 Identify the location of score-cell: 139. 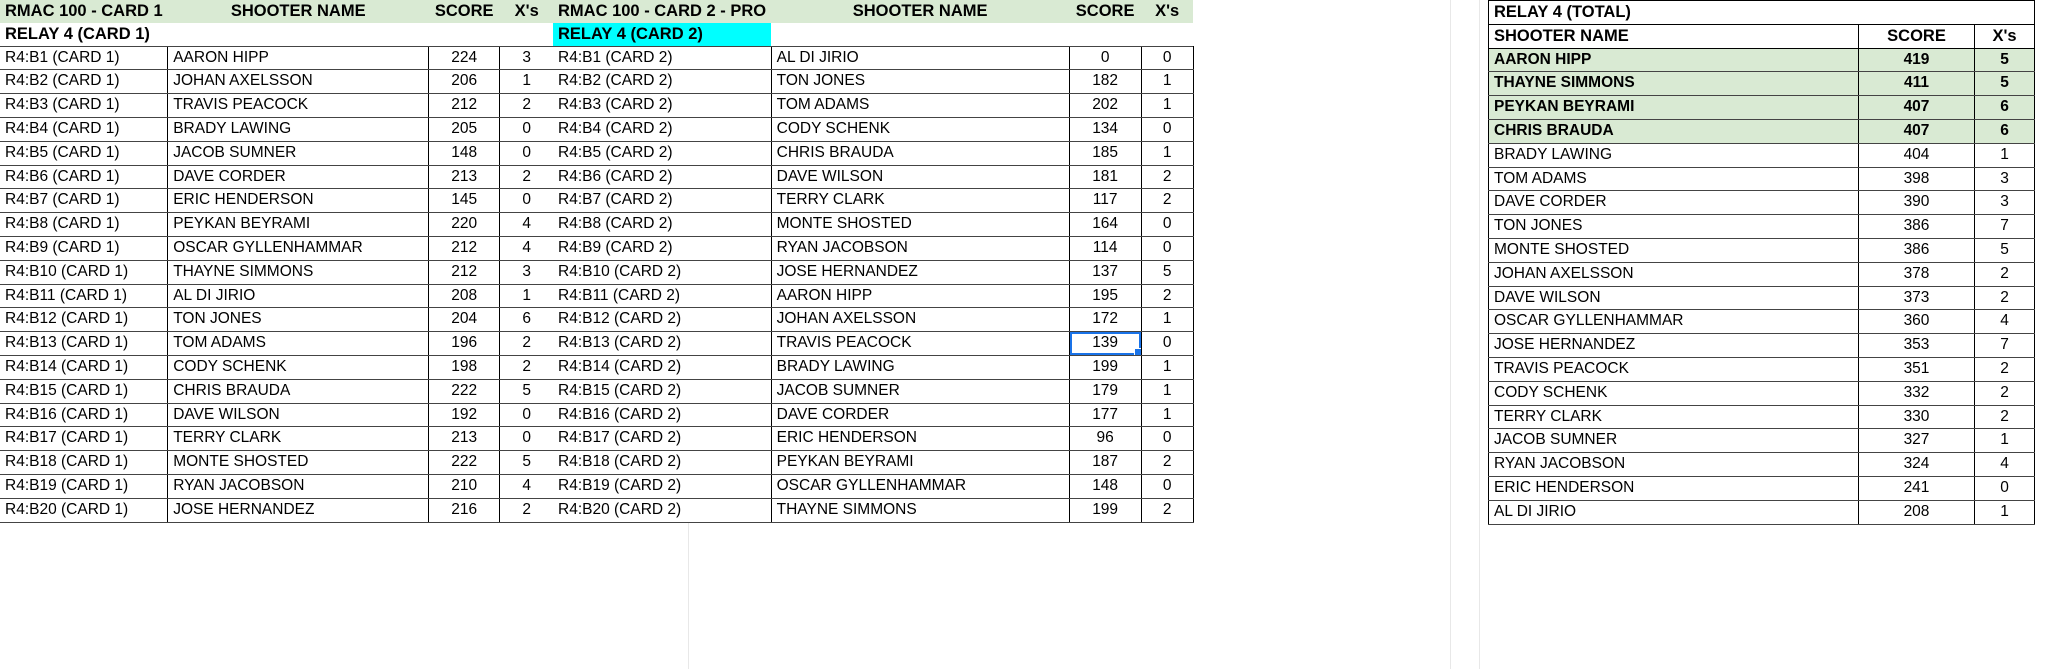
(1105, 343).